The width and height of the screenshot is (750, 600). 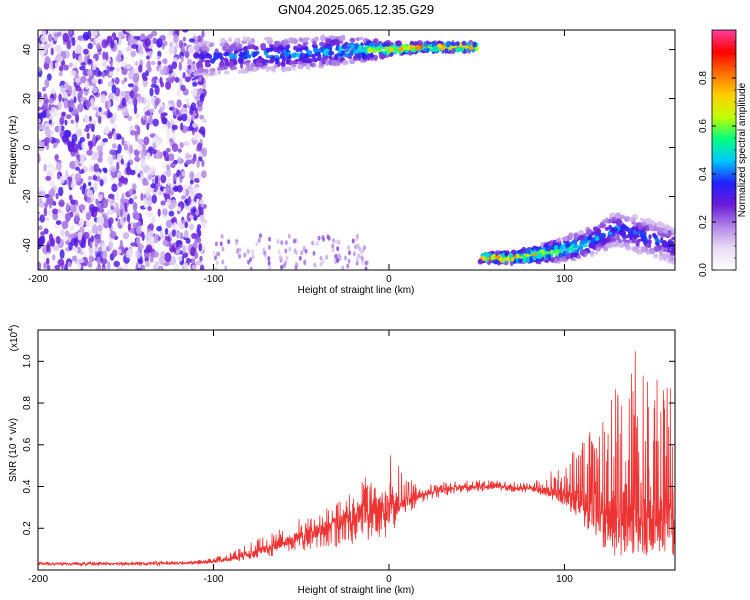 What do you see at coordinates (742, 149) in the screenshot?
I see `colorbar-label: Normalized spectral amplitude` at bounding box center [742, 149].